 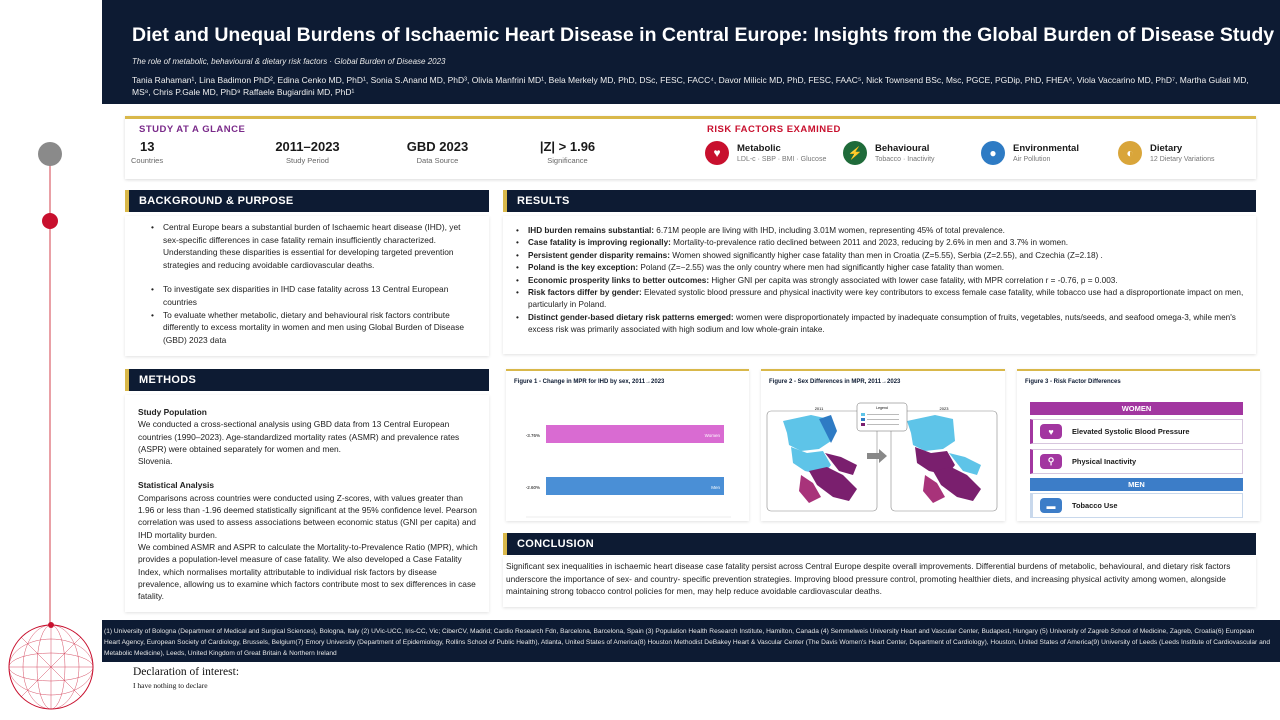 I want to click on diet-icon: ◐, so click(x=1130, y=153).